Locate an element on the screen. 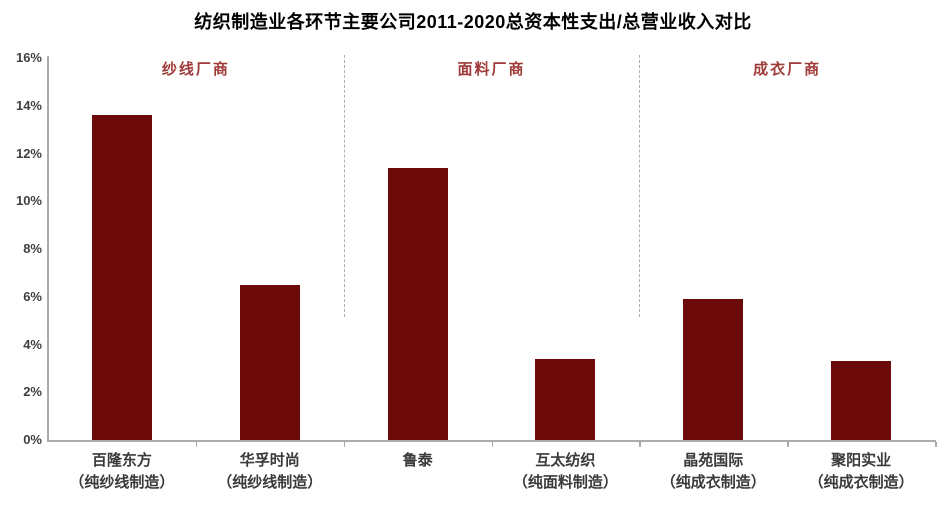 The height and width of the screenshot is (526, 946). y-tick-label: 16% is located at coordinates (28, 57).